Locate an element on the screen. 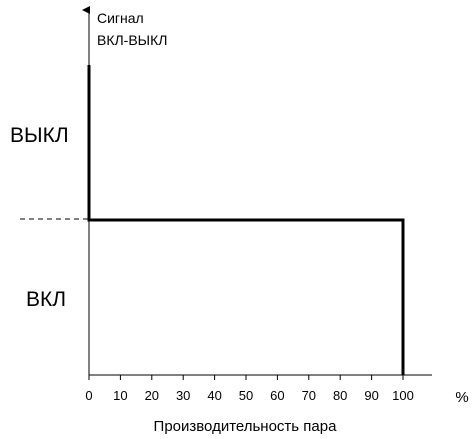 The image size is (473, 439). x-tick-label-70: 70 is located at coordinates (309, 395).